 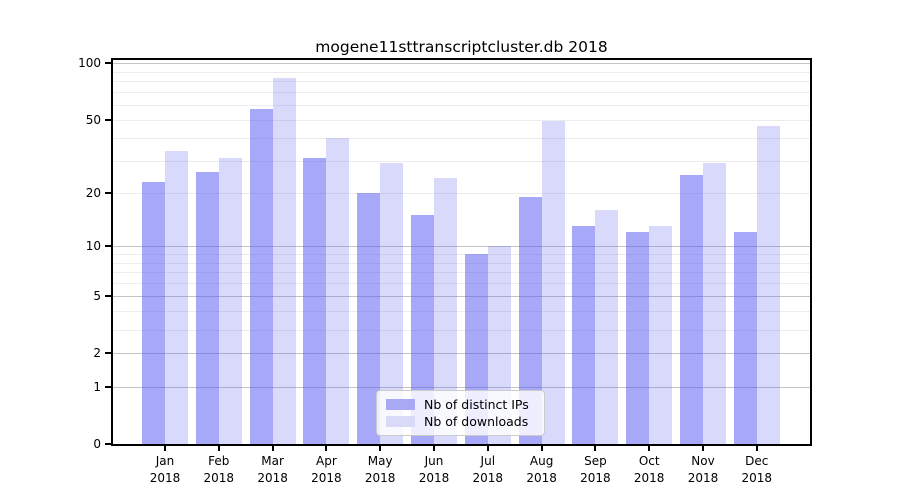 What do you see at coordinates (326, 469) in the screenshot?
I see `x-tick-label-apr: Apr 2018` at bounding box center [326, 469].